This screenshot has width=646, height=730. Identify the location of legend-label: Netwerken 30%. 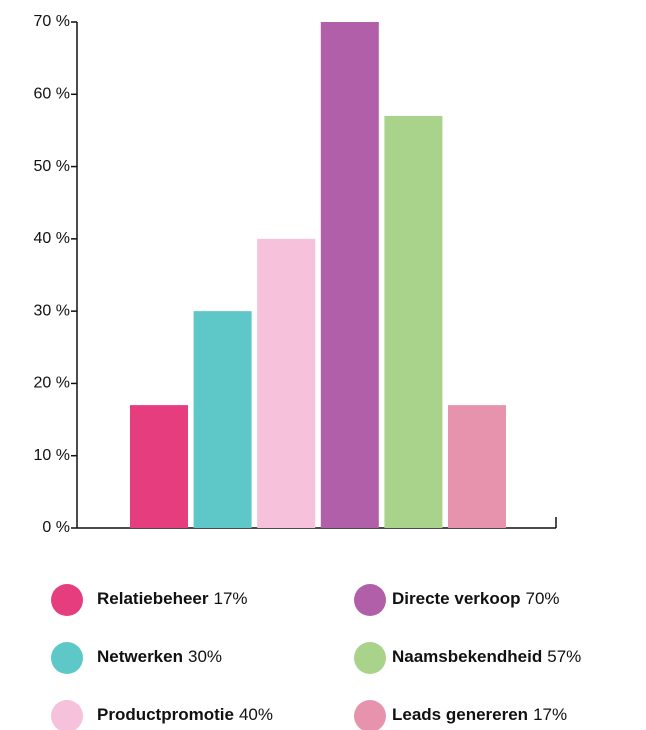
(159, 656).